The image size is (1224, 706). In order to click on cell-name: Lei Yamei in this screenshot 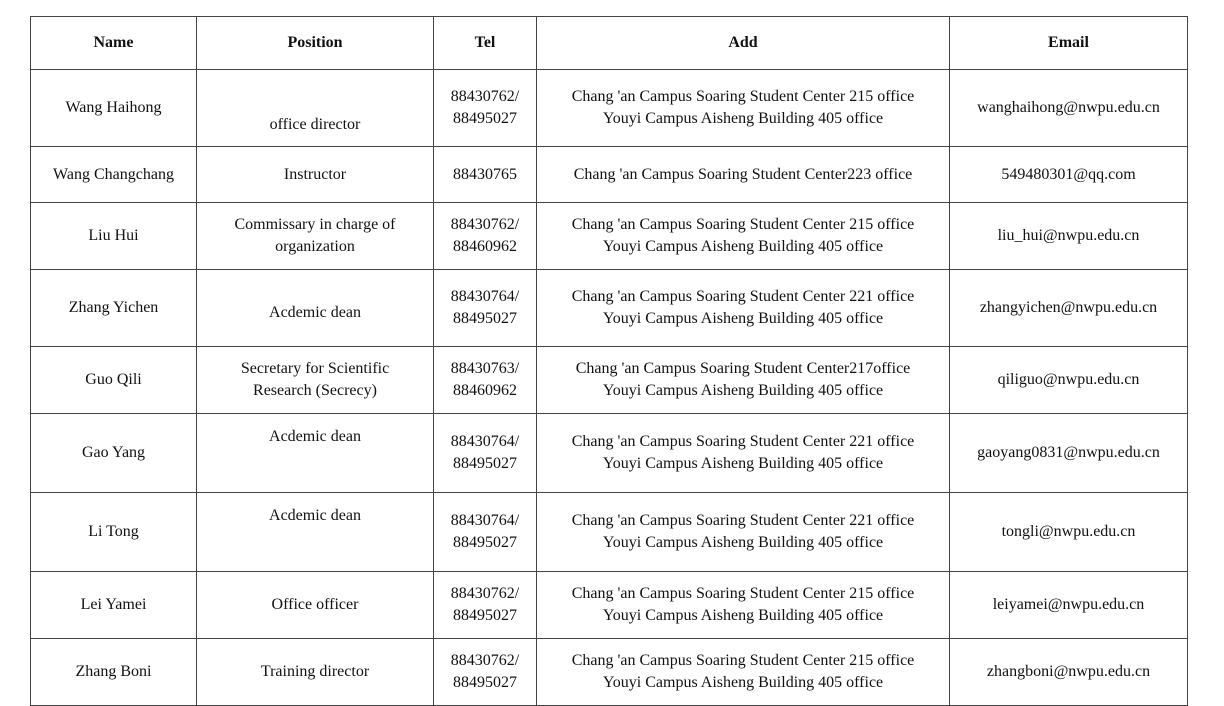, I will do `click(113, 605)`.